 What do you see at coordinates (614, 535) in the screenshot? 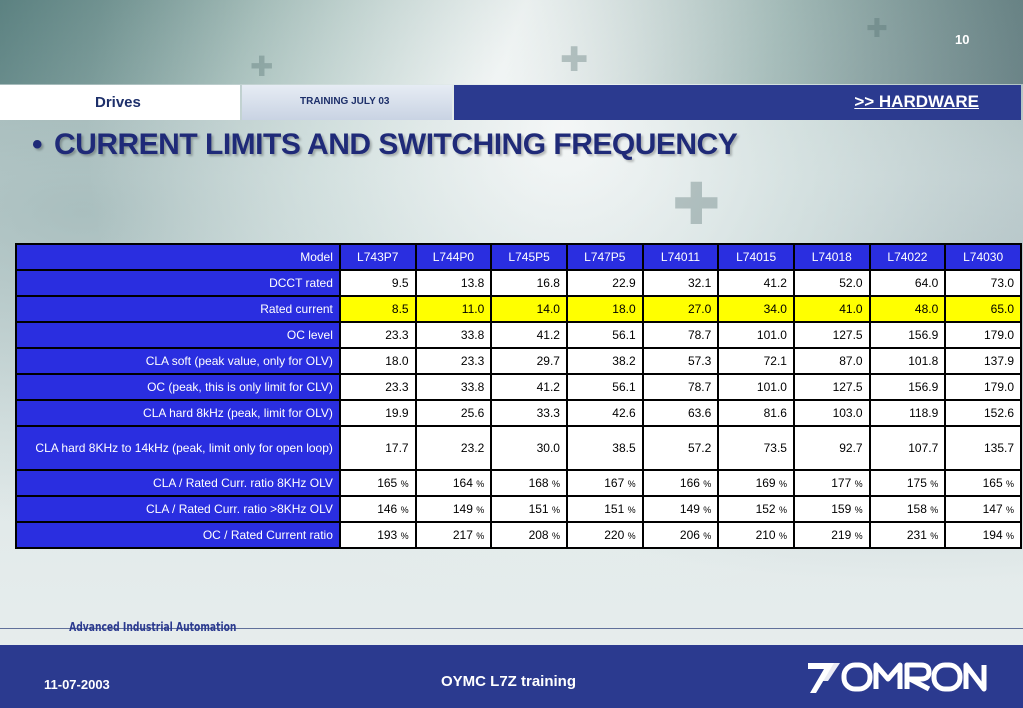
I see `cell-value: 220` at bounding box center [614, 535].